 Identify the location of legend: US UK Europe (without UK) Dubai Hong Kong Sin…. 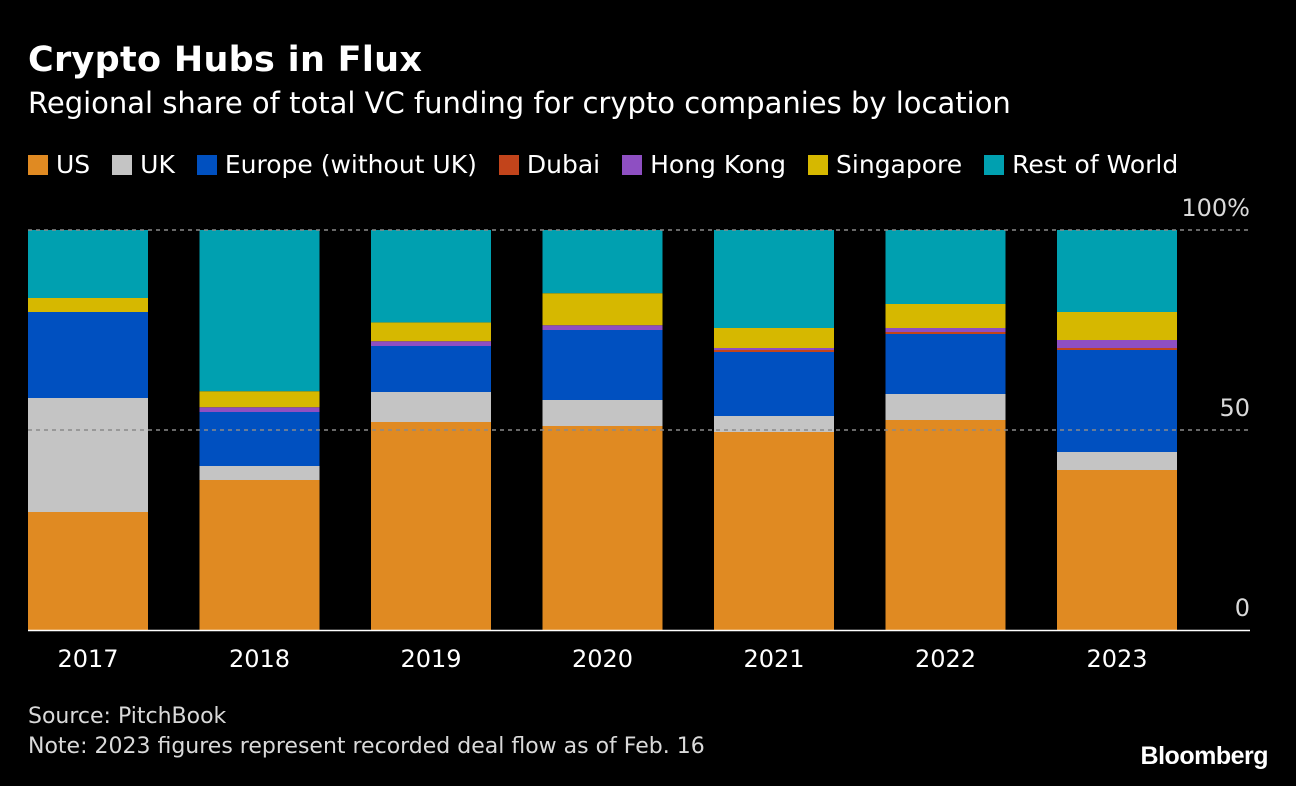
(603, 164).